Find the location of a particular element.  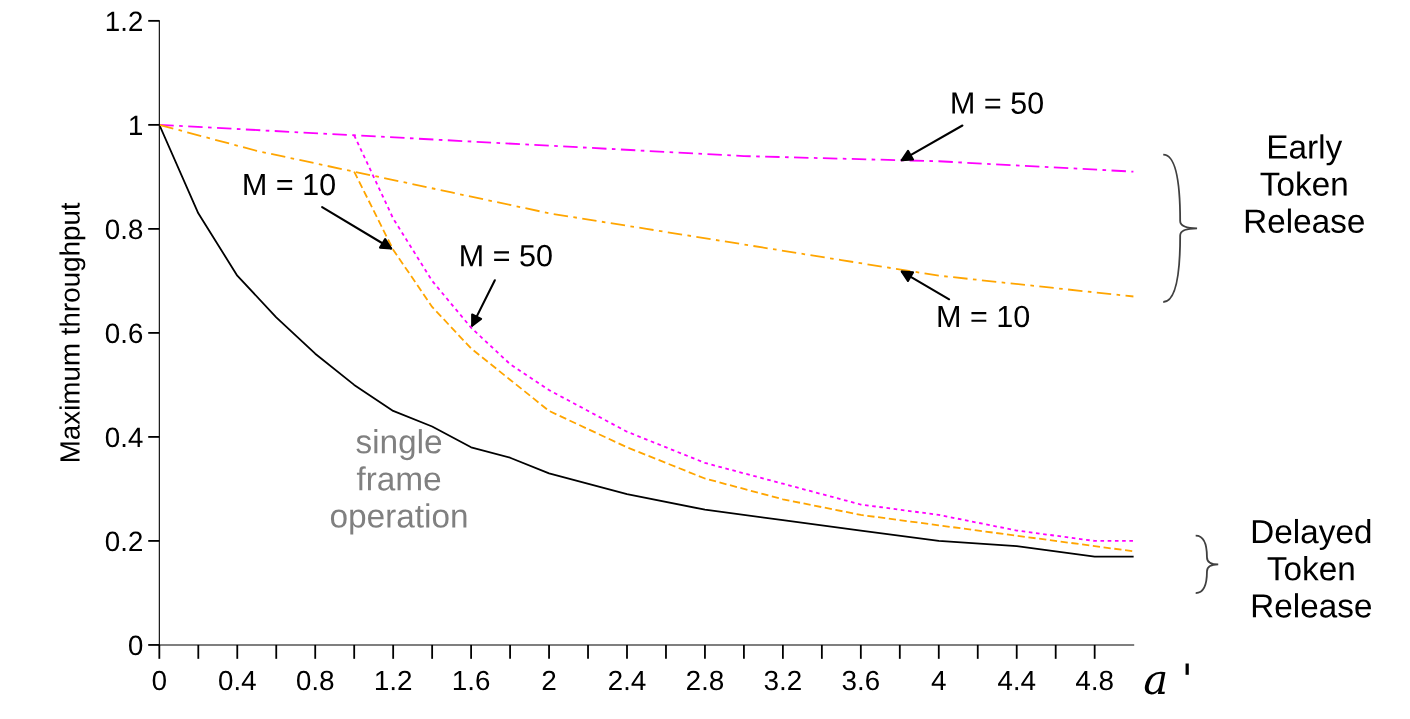

x-tick-label: 1.2 is located at coordinates (393, 680).